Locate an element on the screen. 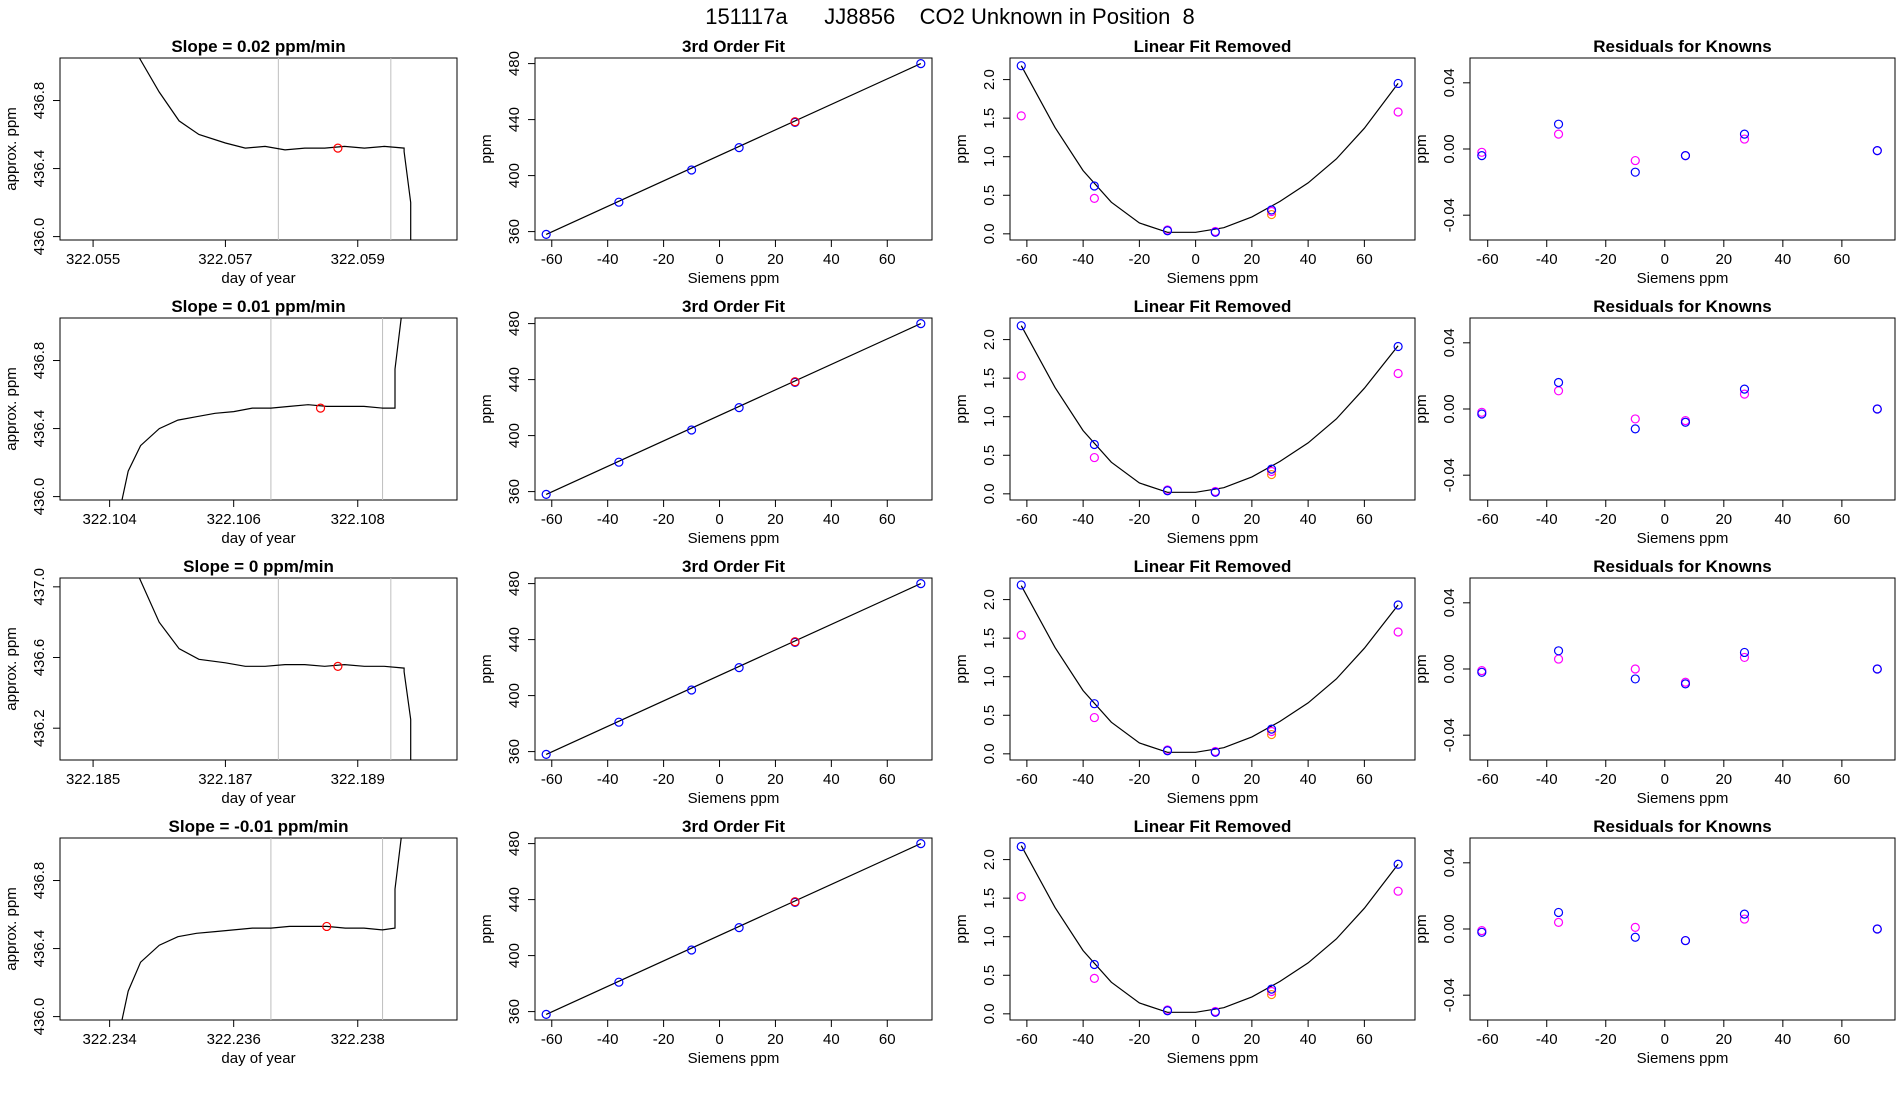 The image size is (1900, 1100). y-tick-label: 436.8 is located at coordinates (39, 361).